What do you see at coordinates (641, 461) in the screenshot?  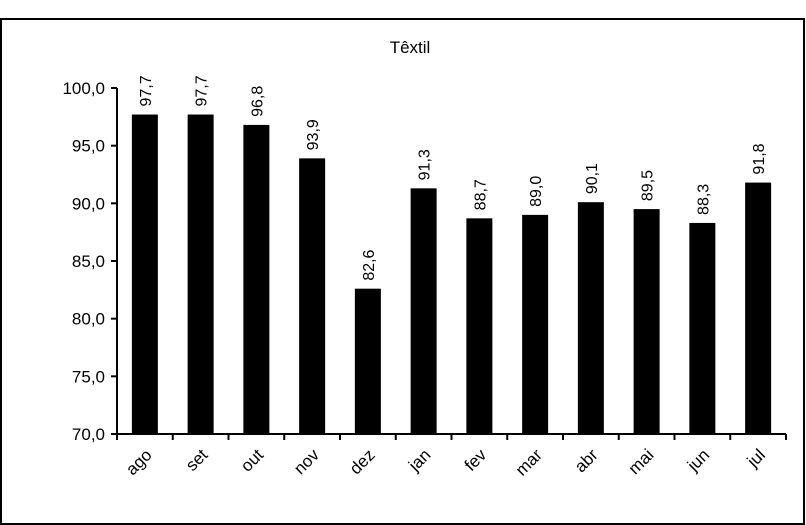 I see `x-tick-label: mai` at bounding box center [641, 461].